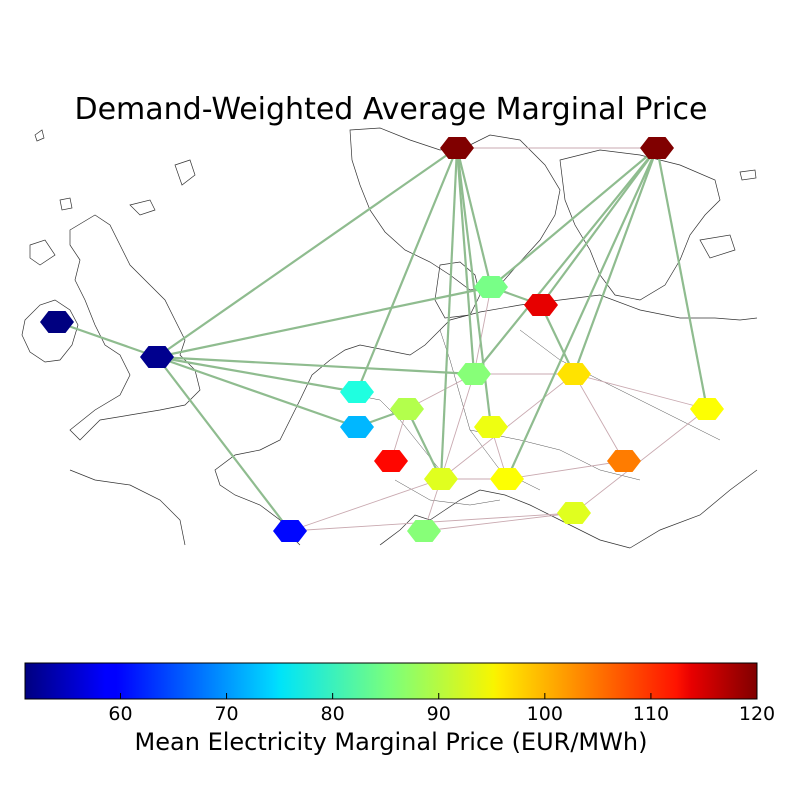  Describe the element at coordinates (599, 417) in the screenshot. I see `ac-line-PL-HU` at that location.